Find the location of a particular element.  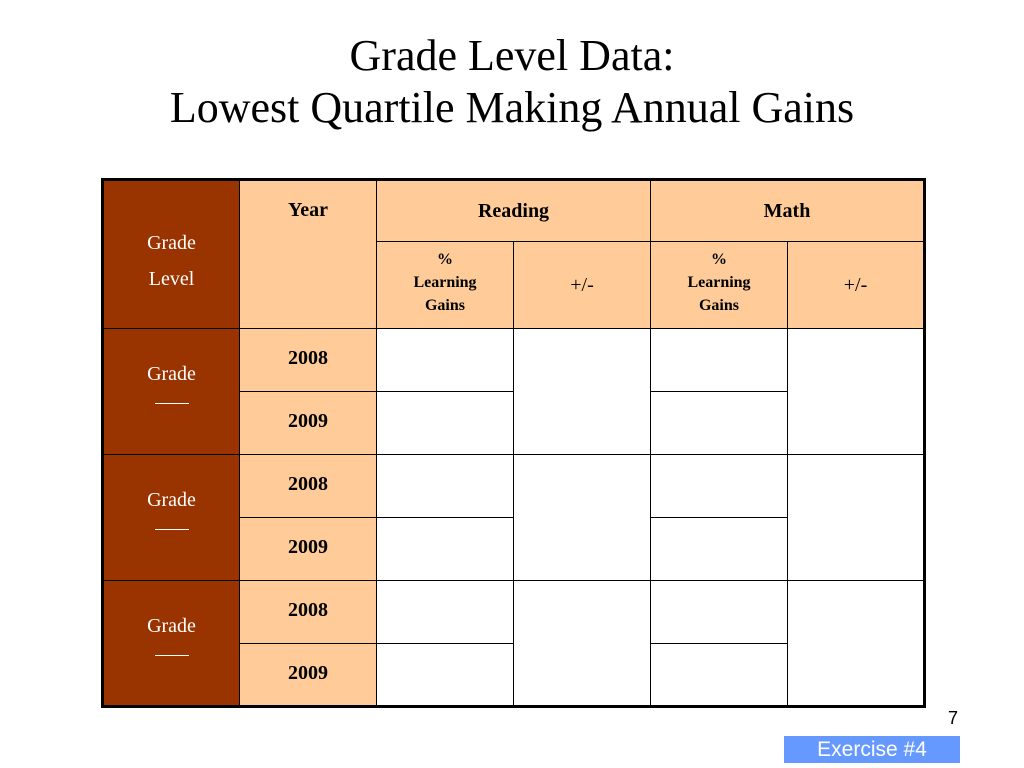

slide-title-line-2: Lowest Quartile Making Annual Gains is located at coordinates (512, 107).